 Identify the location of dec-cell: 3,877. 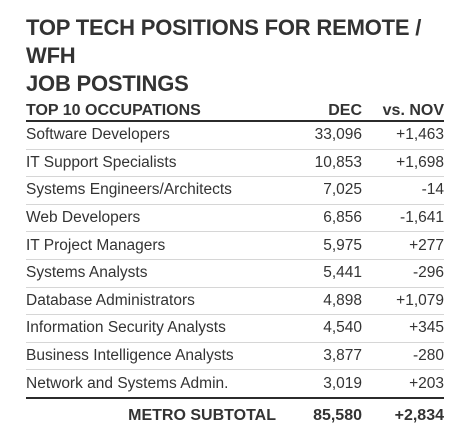
(342, 356).